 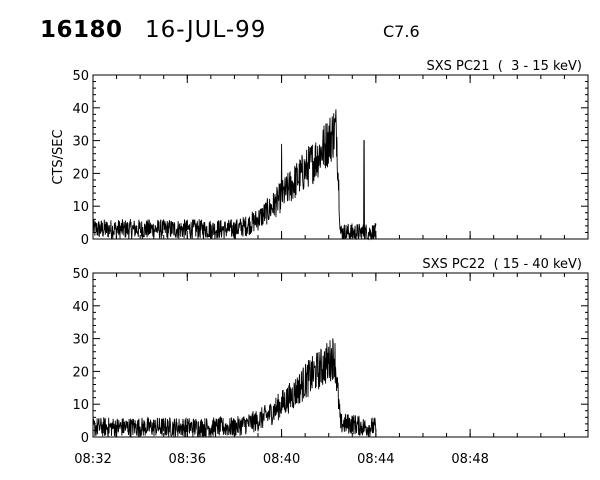 I want to click on x-tick-label: 08:48, so click(x=469, y=459).